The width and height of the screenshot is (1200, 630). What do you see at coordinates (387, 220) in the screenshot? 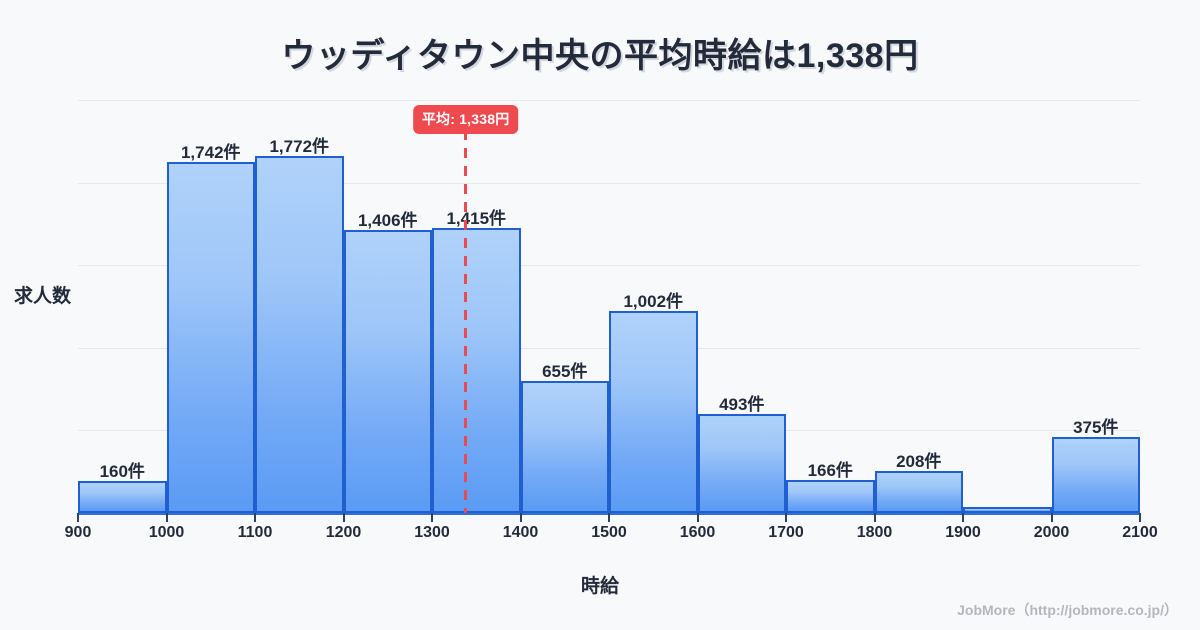
I see `bar-value-label: 1,406件` at bounding box center [387, 220].